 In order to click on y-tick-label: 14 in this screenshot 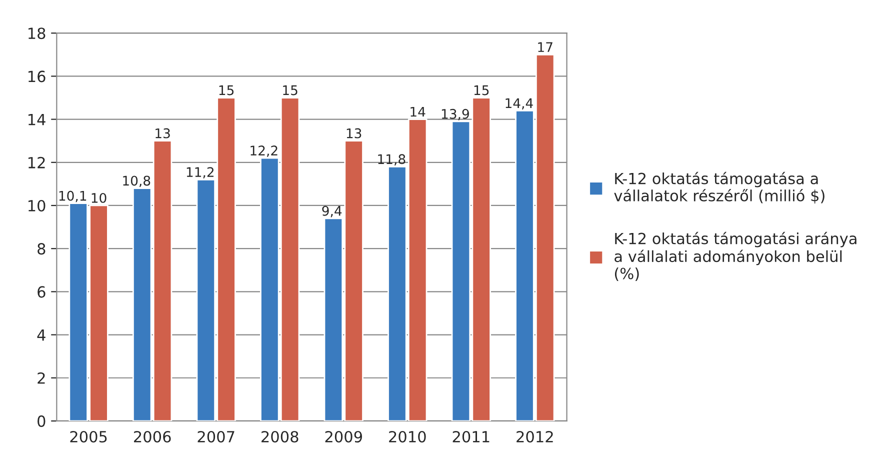, I will do `click(37, 120)`.